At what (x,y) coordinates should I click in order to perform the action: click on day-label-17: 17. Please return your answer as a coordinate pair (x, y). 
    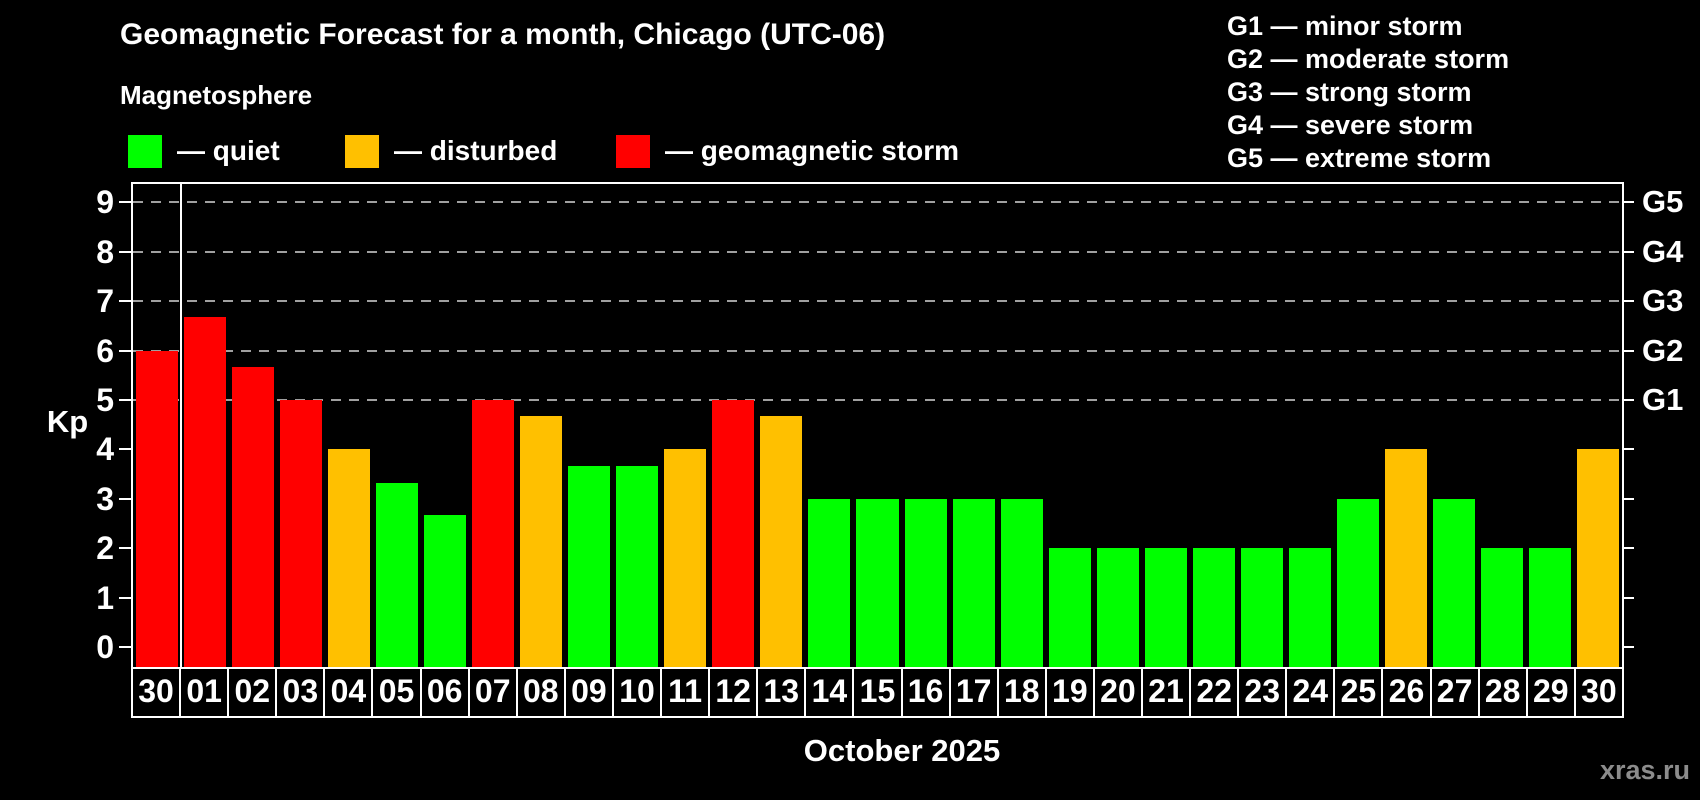
    Looking at the image, I should click on (975, 692).